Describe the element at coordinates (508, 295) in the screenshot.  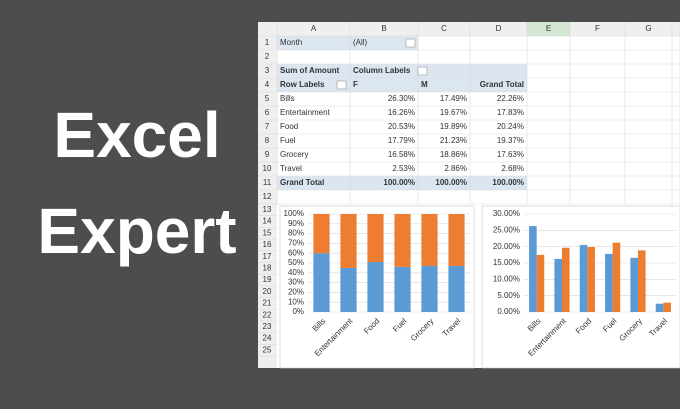
I see `y-tick-label: 5.00%` at that location.